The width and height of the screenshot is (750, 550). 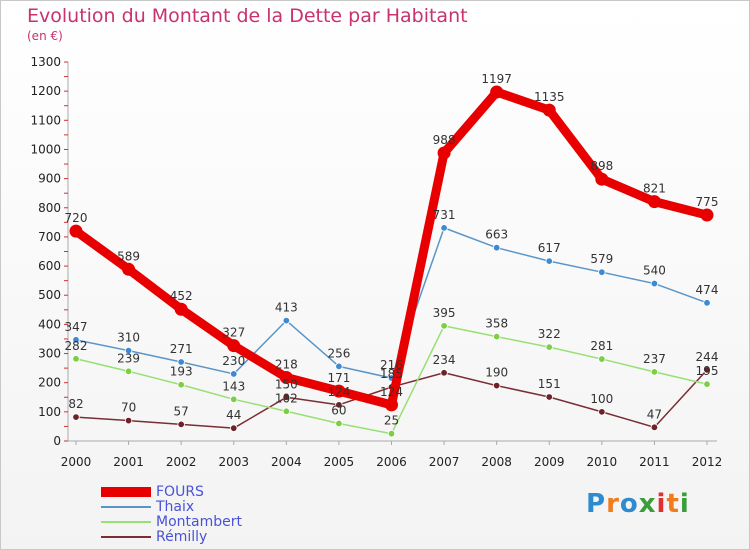 What do you see at coordinates (496, 235) in the screenshot?
I see `data-label: 663` at bounding box center [496, 235].